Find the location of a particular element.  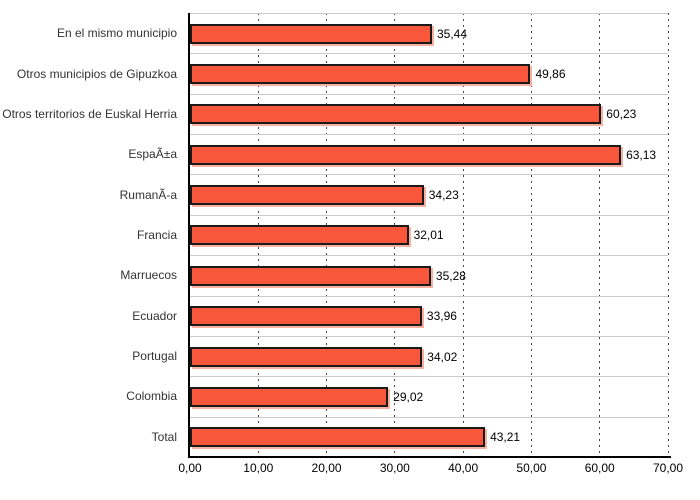

category-label: En el mismo municipio is located at coordinates (116, 33).